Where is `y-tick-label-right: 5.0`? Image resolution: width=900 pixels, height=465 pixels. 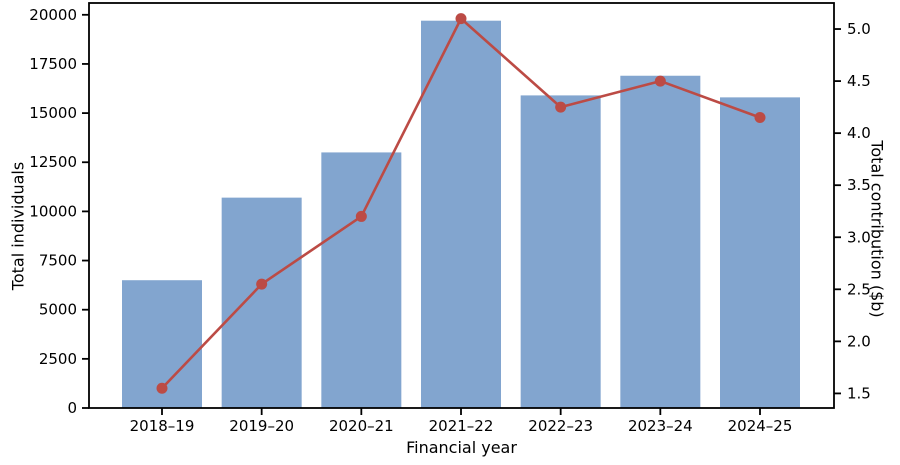
y-tick-label-right: 5.0 is located at coordinates (859, 29).